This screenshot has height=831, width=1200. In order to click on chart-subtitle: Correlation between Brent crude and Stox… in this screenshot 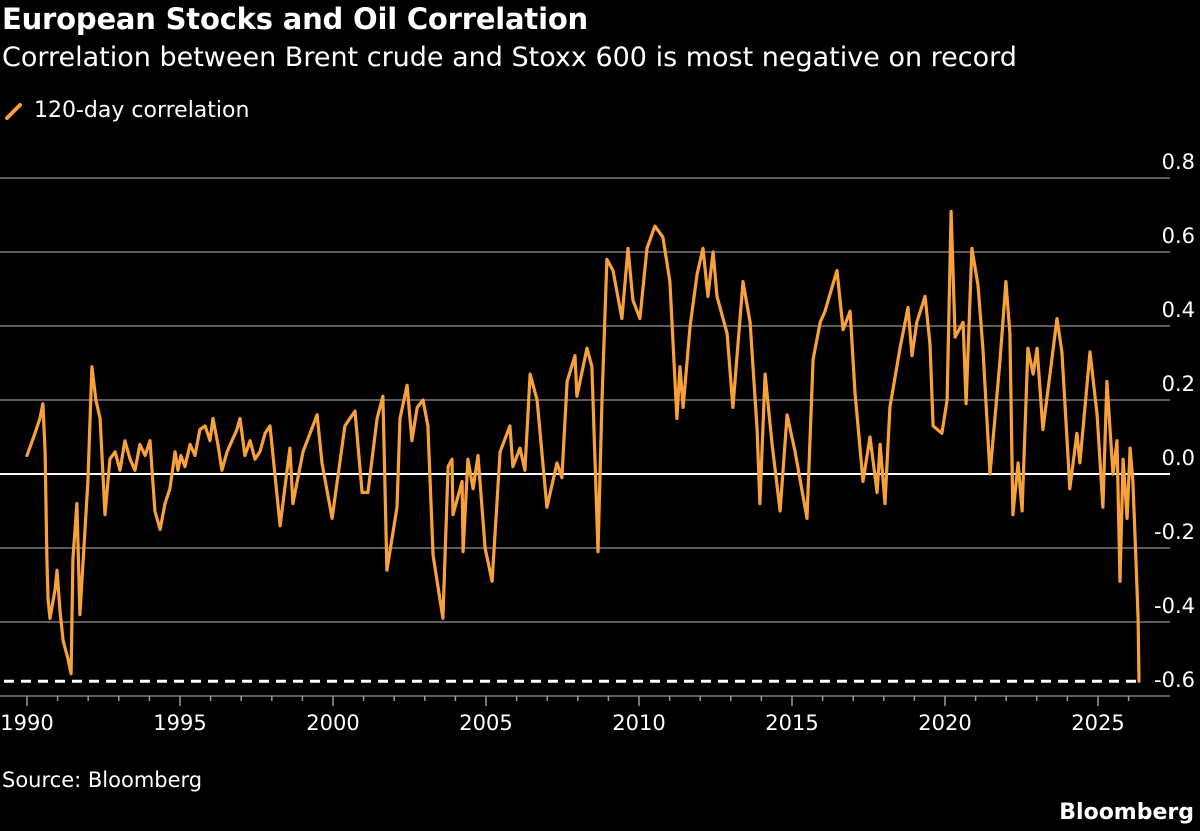, I will do `click(509, 57)`.